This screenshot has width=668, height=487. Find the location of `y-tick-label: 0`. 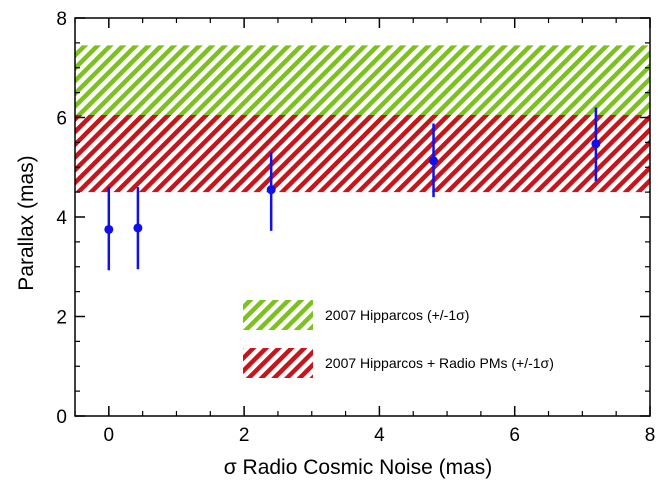

y-tick-label: 0 is located at coordinates (61, 417).